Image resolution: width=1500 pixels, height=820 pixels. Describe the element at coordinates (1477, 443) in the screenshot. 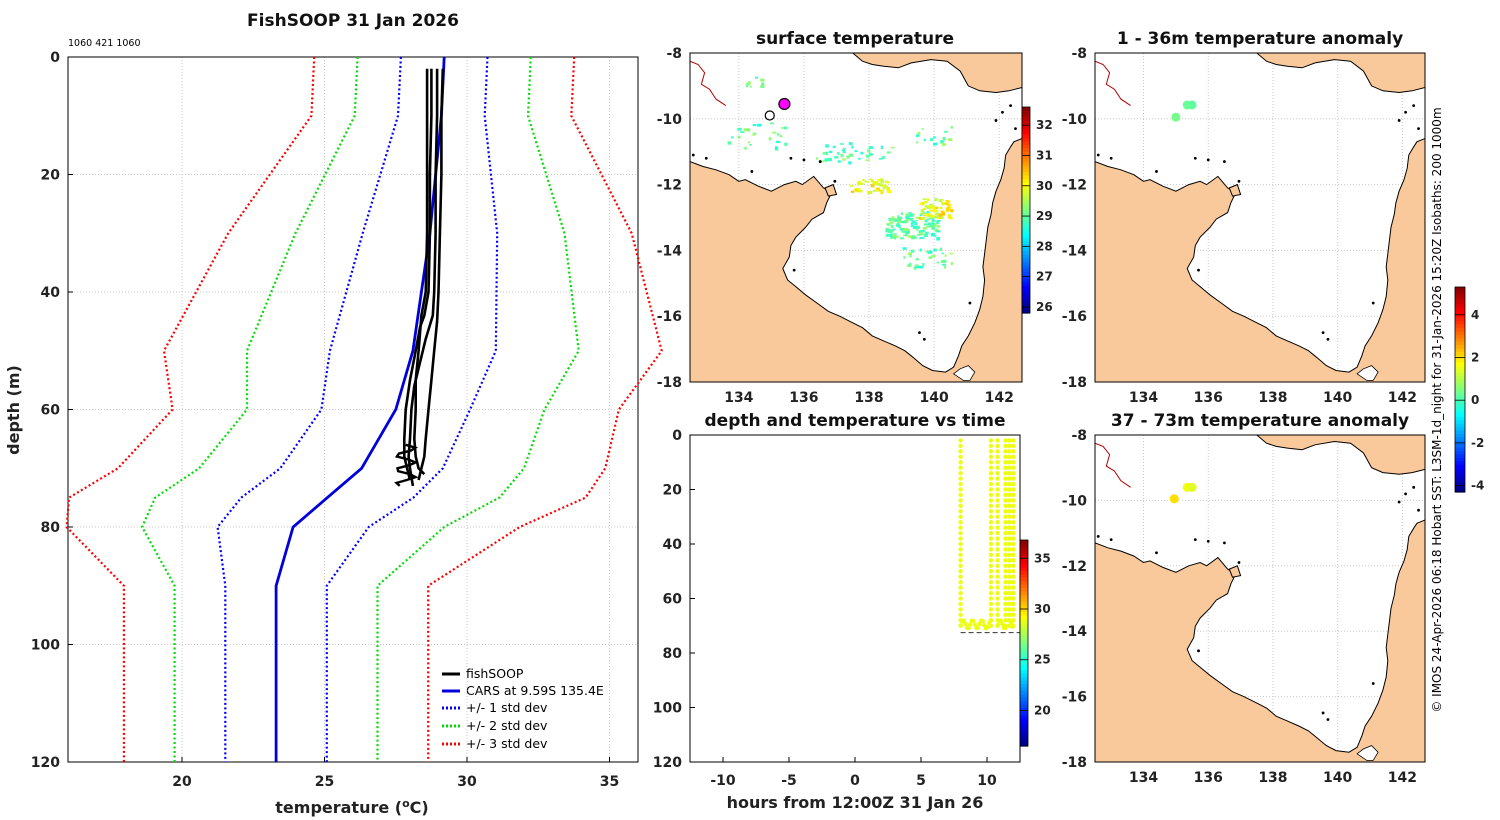

I see `anomaly-colorbar-tick-label: -2` at that location.